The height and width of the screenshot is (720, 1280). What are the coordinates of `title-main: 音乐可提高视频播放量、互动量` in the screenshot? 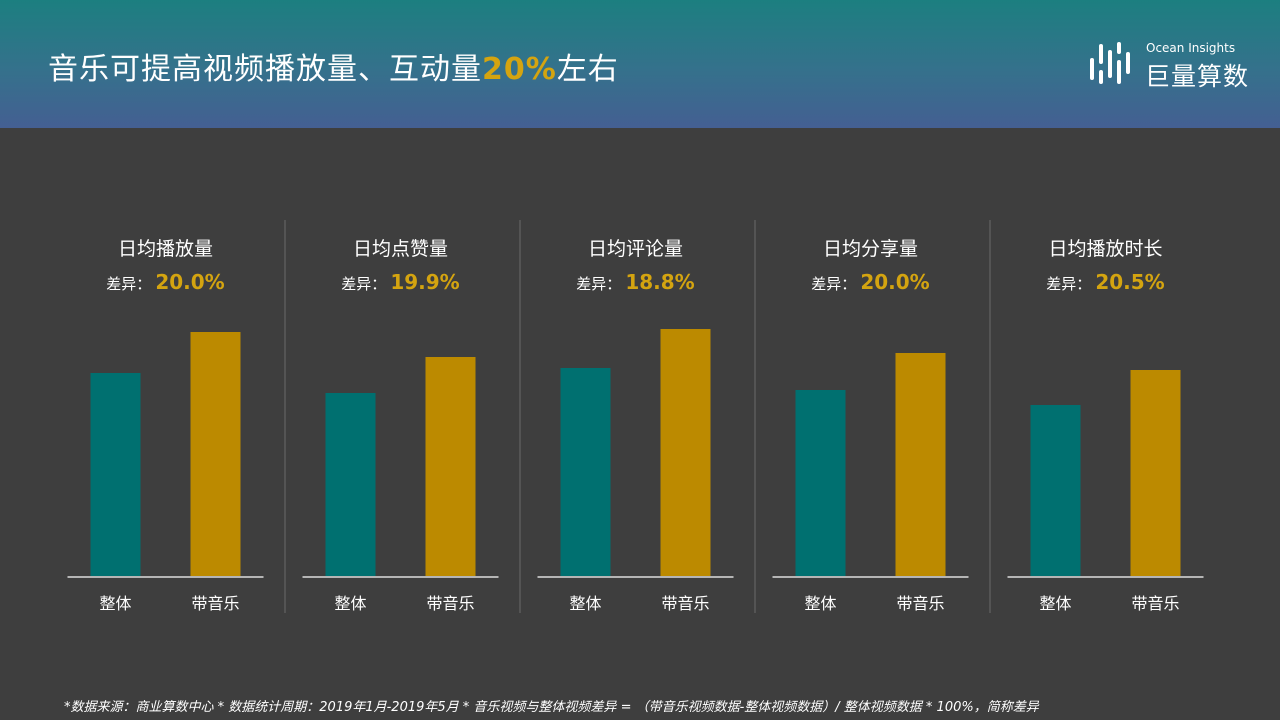 It's located at (265, 69).